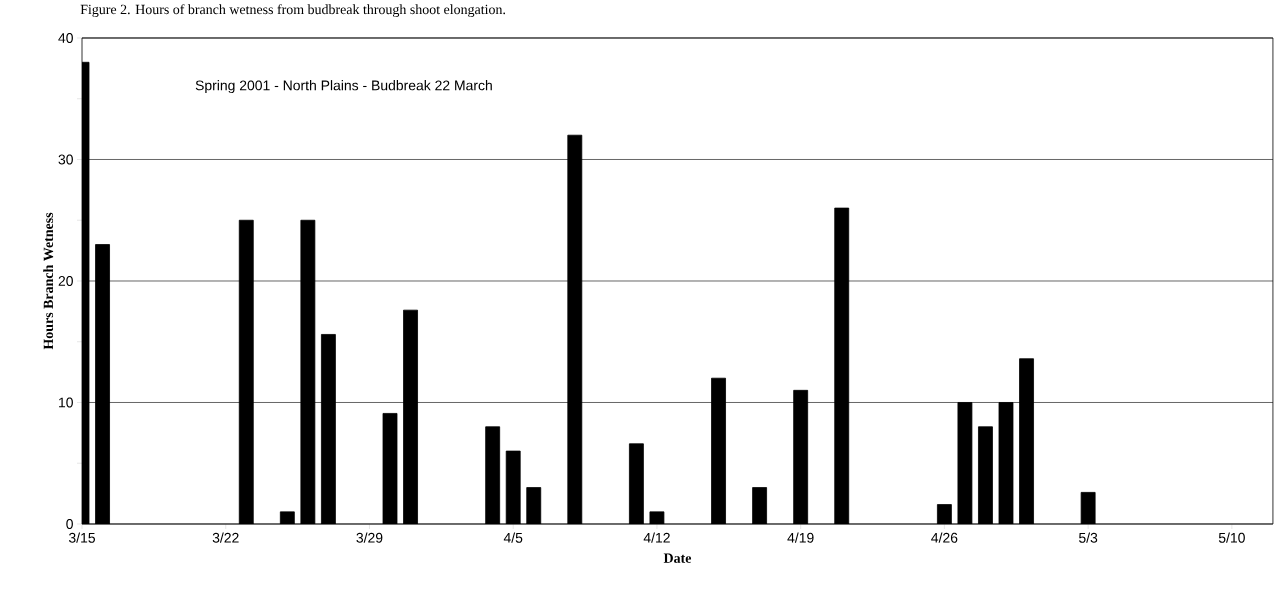 This screenshot has height=608, width=1285. What do you see at coordinates (65, 281) in the screenshot?
I see `y-tick-label: 20` at bounding box center [65, 281].